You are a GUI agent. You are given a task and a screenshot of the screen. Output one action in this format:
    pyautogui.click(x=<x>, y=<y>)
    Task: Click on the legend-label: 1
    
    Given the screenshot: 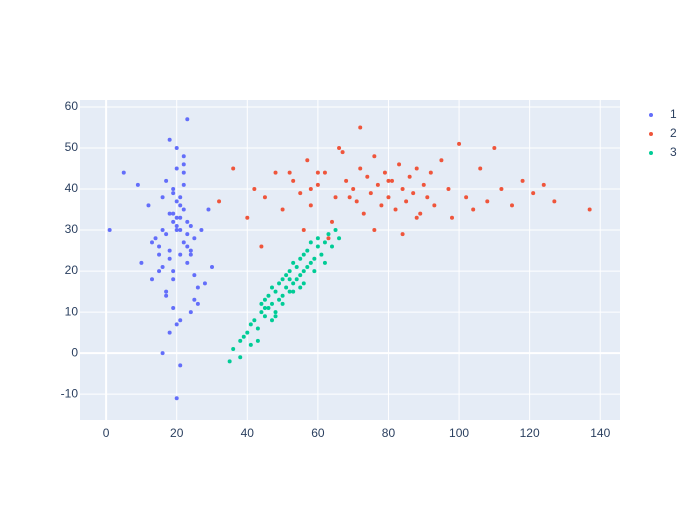 What is the action you would take?
    pyautogui.click(x=673, y=114)
    